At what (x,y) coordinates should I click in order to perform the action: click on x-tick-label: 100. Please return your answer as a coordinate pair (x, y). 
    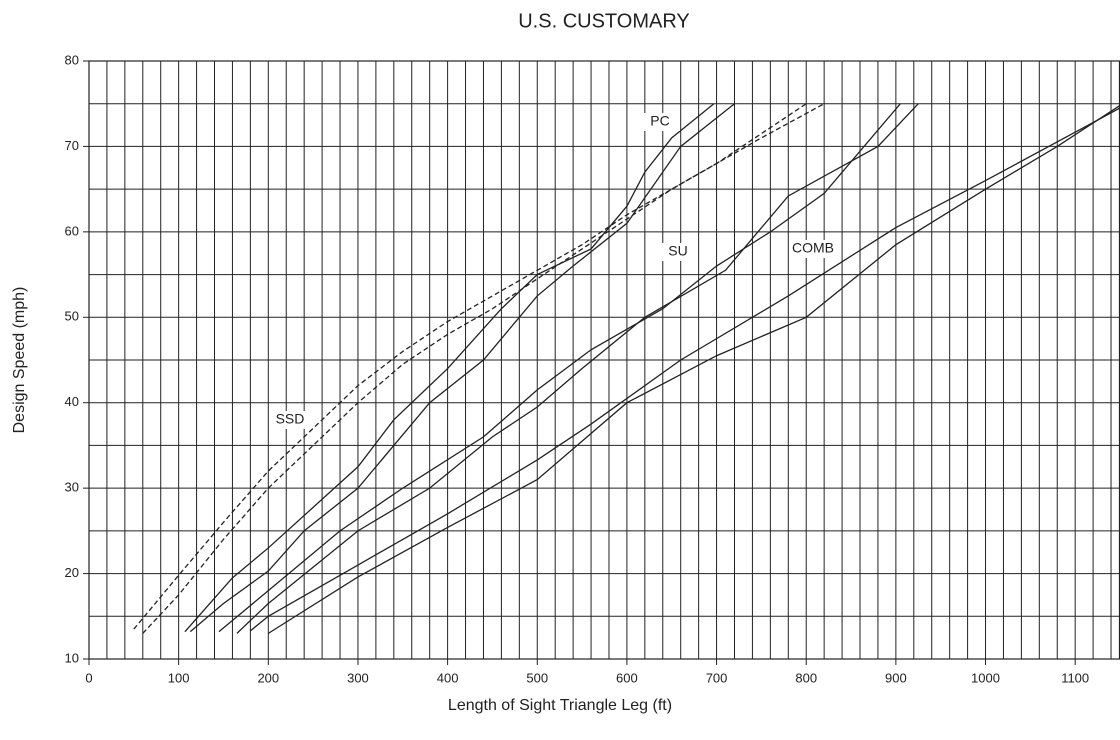
    Looking at the image, I should click on (179, 677).